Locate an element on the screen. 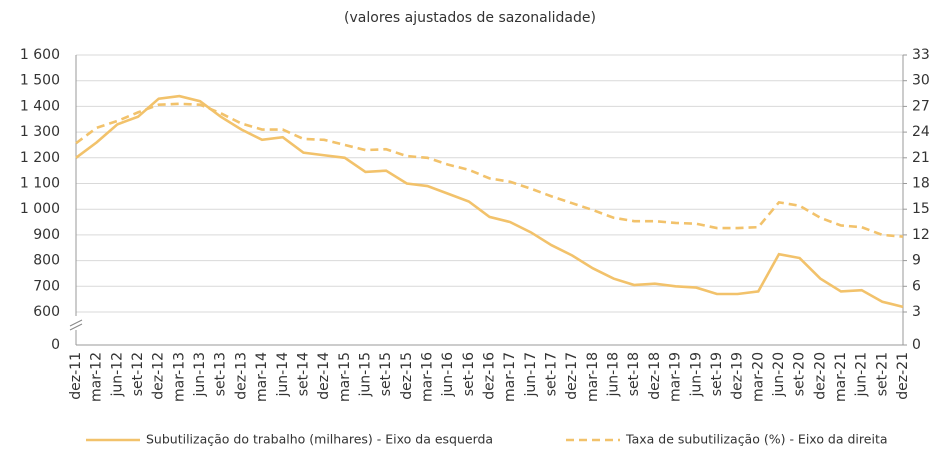 The image size is (938, 450). x-tick-label: jun-16 is located at coordinates (448, 375).